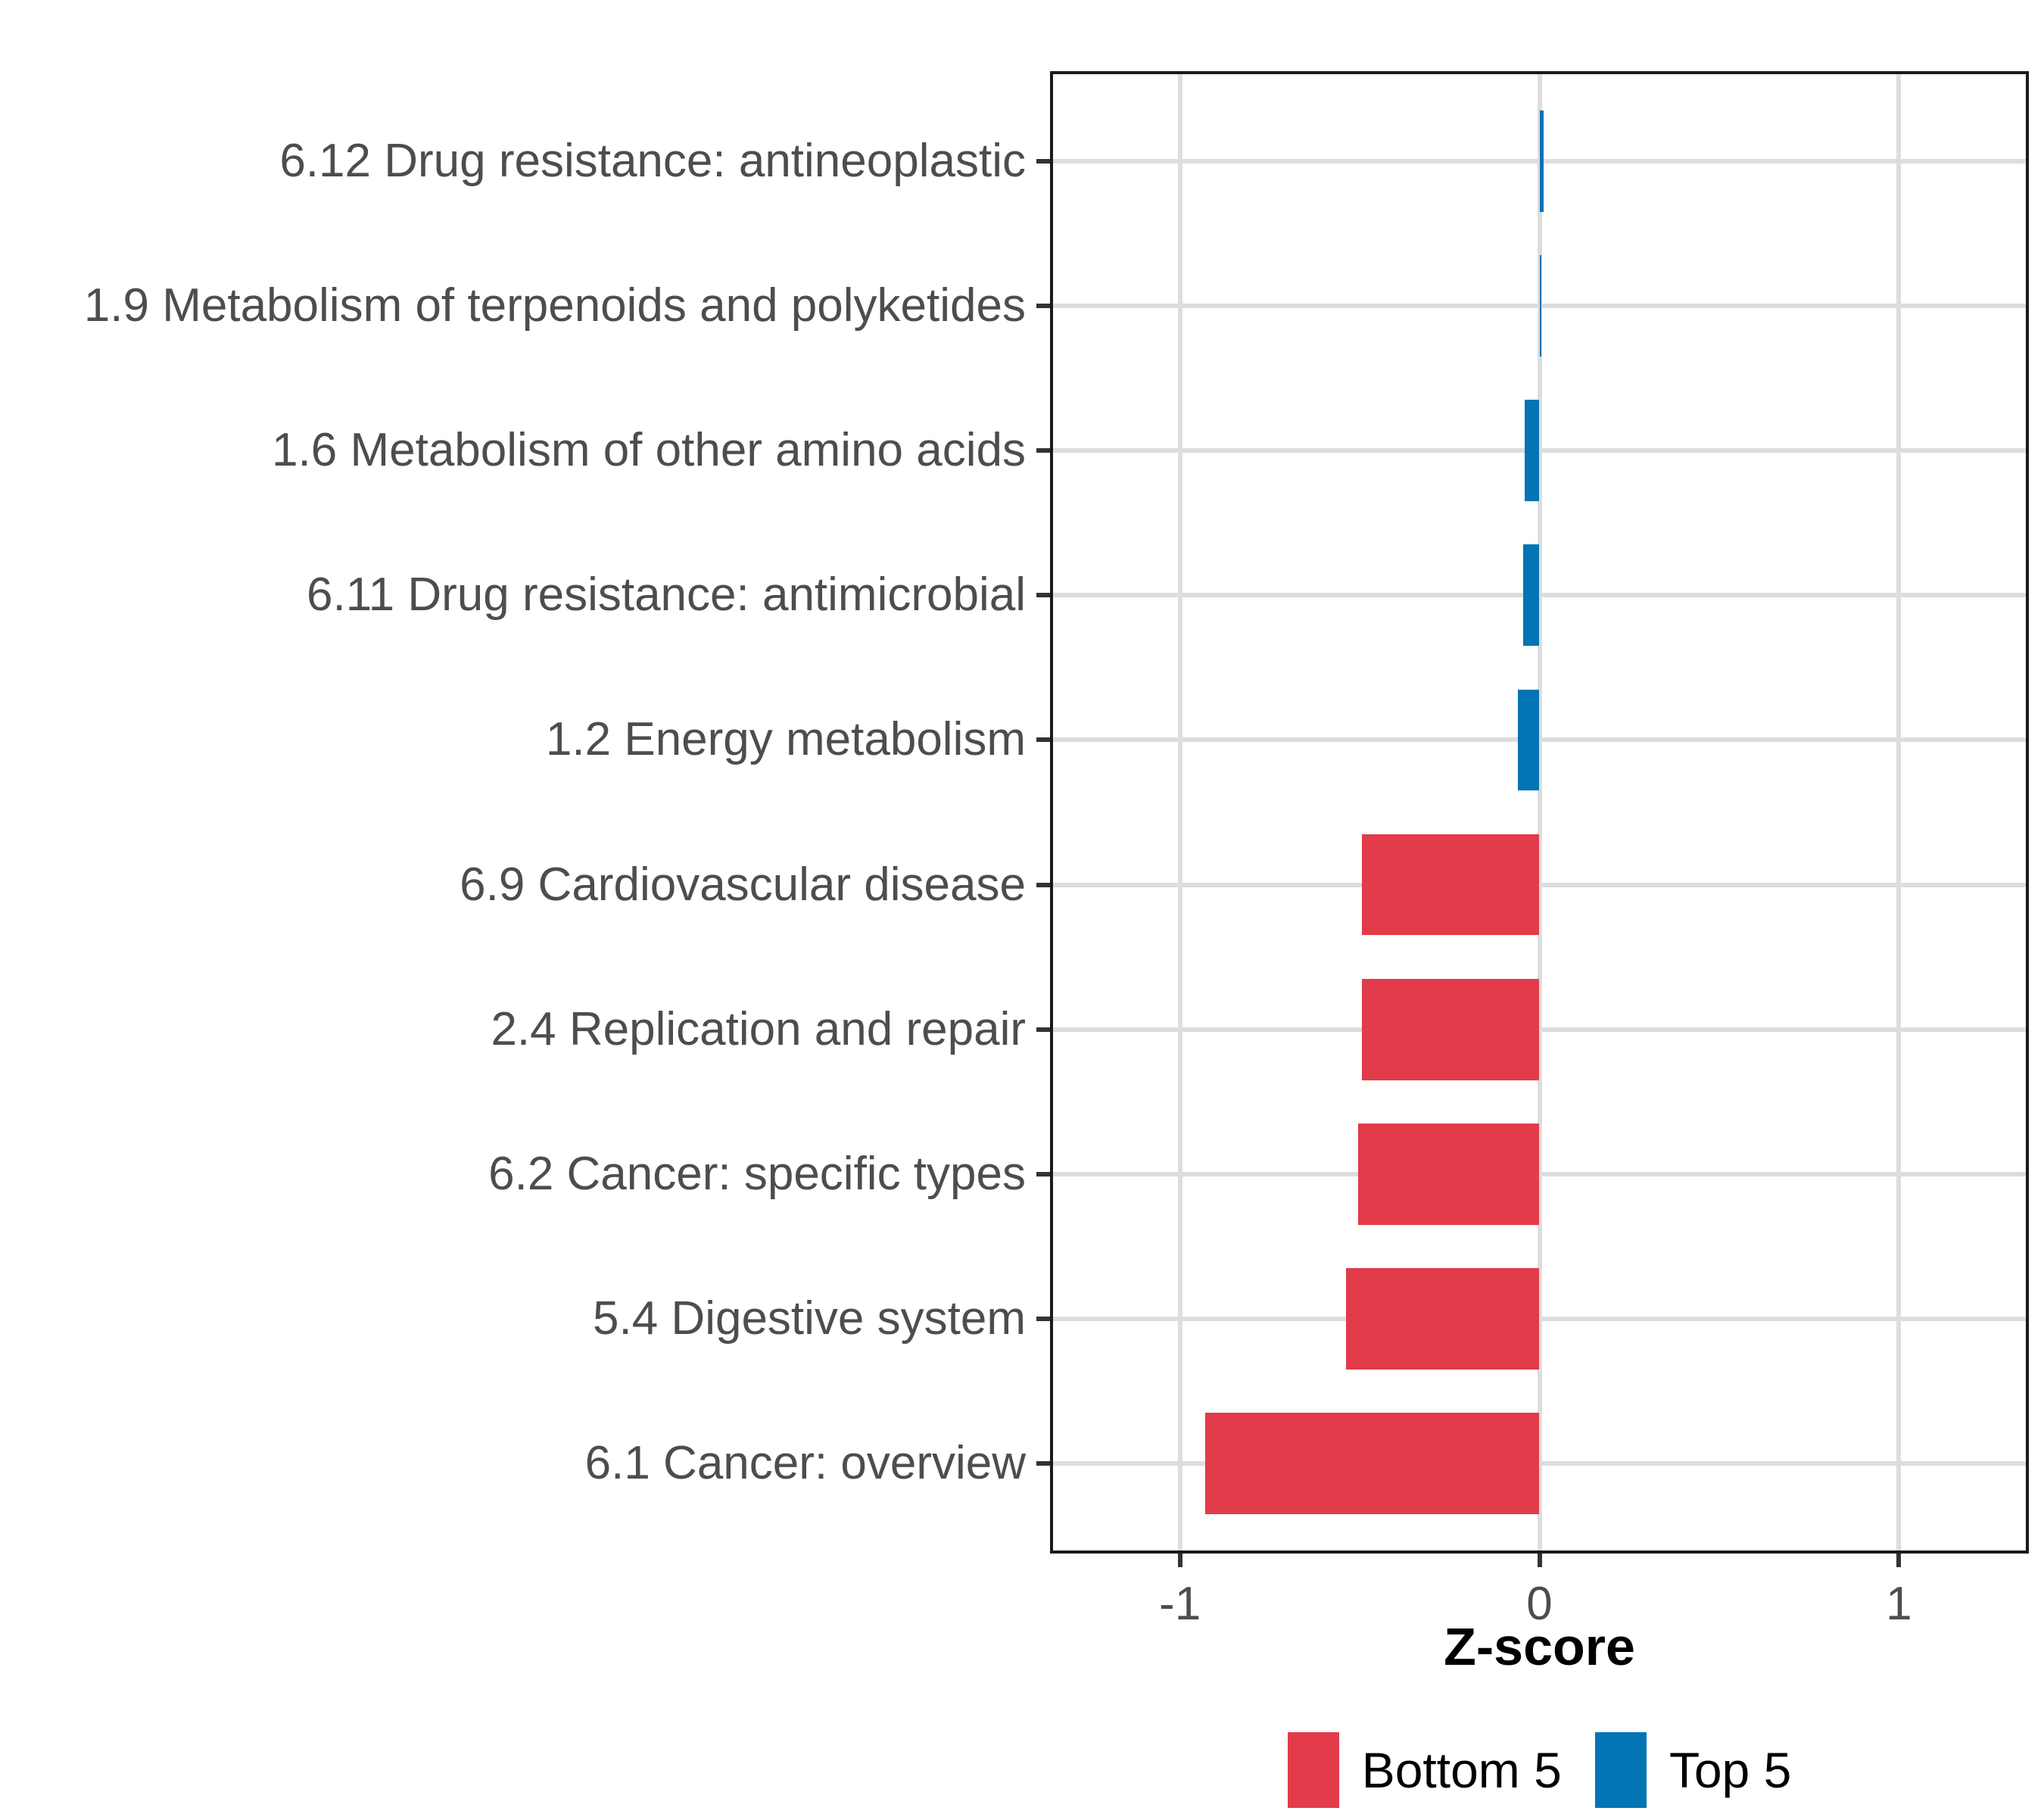 The height and width of the screenshot is (1817, 2044). Describe the element at coordinates (1179, 812) in the screenshot. I see `major-gridline-x--1` at that location.